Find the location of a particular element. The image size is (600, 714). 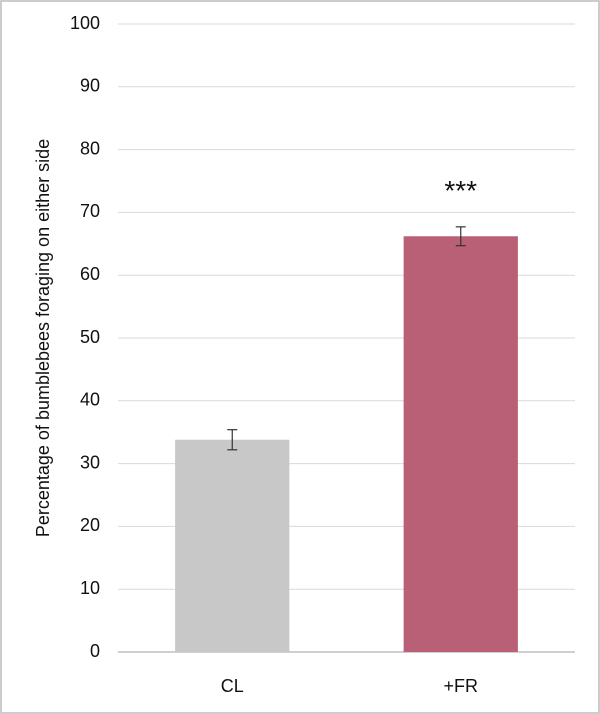

y-tick-label: 50 is located at coordinates (90, 337).